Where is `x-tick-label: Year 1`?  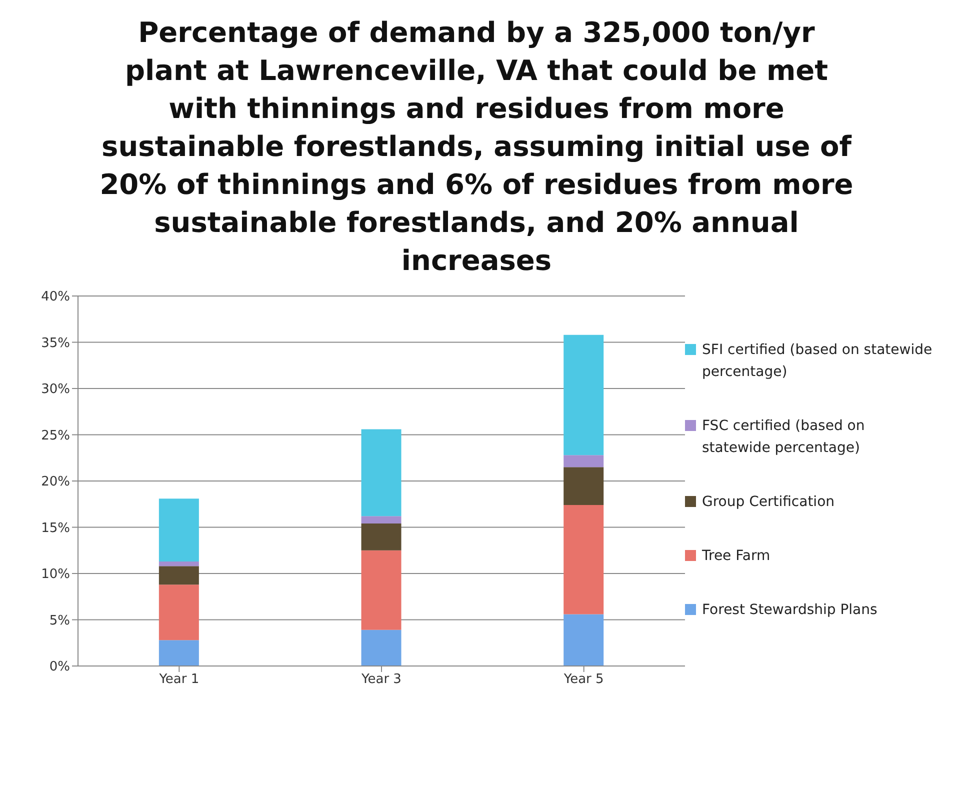
x-tick-label: Year 1 is located at coordinates (179, 680).